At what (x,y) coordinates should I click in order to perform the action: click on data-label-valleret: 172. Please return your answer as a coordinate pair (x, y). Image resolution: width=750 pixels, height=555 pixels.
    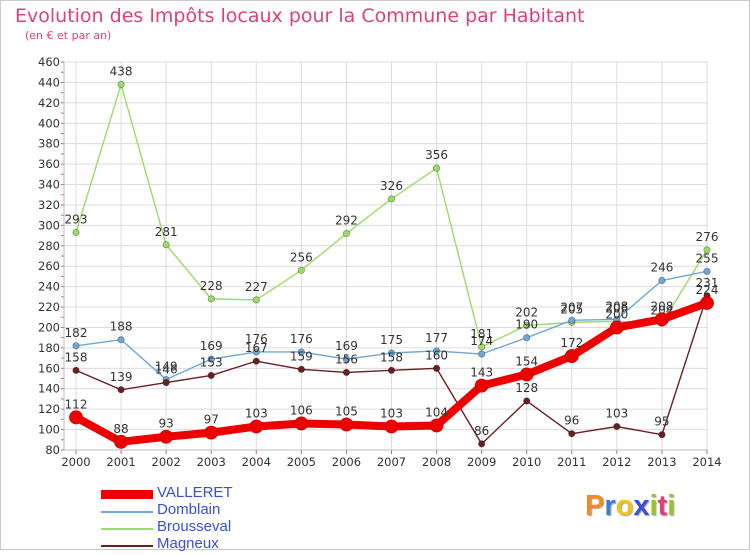
    Looking at the image, I should click on (571, 343).